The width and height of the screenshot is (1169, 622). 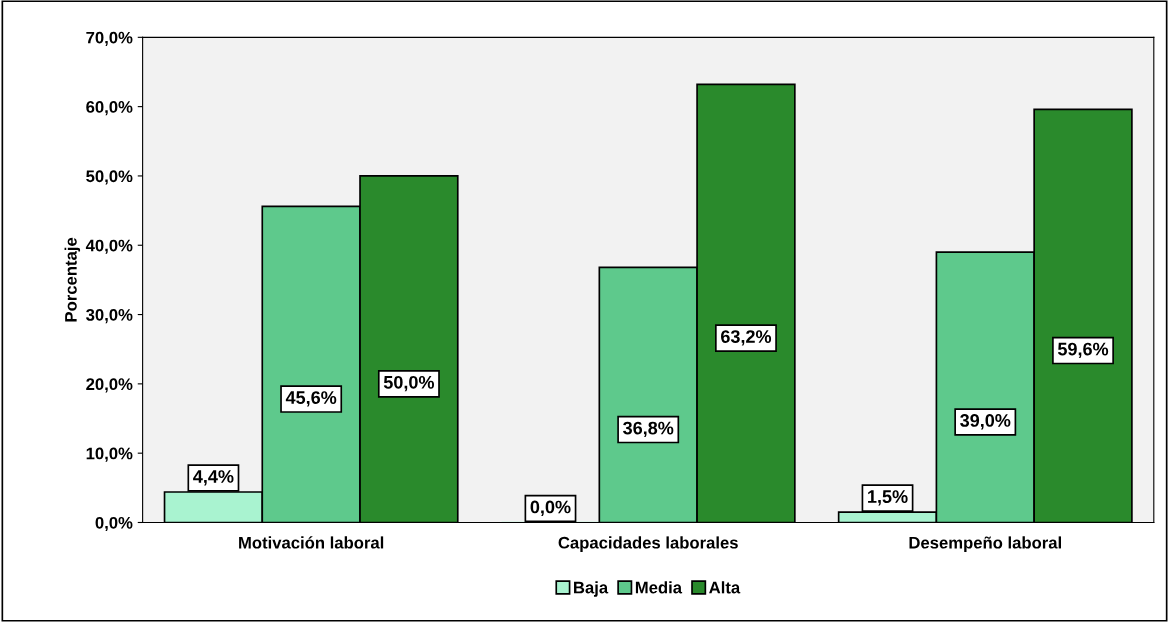 What do you see at coordinates (311, 399) in the screenshot?
I see `data-label: 45,6%` at bounding box center [311, 399].